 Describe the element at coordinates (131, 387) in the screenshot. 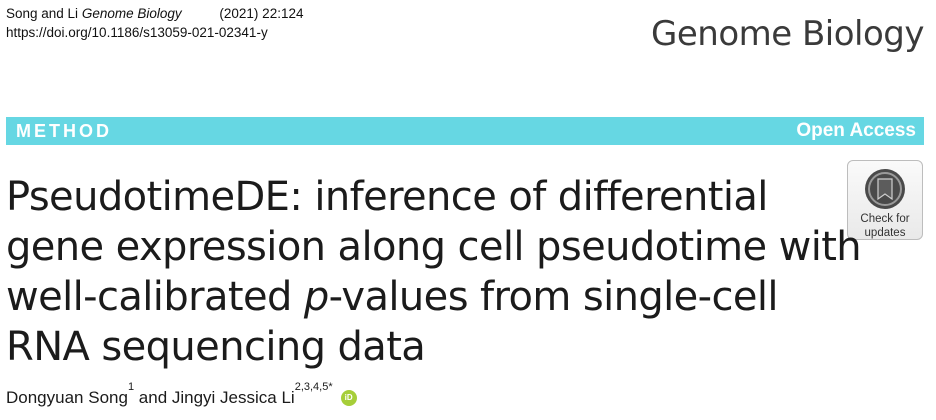

I see `author-affiliation: 1` at that location.